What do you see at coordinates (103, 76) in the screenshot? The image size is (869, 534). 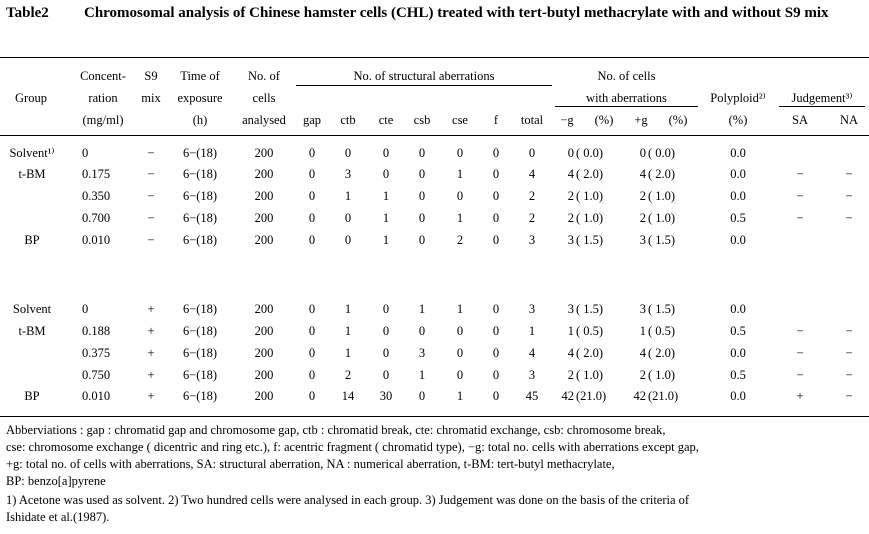 I see `header-concentration: Concent-` at bounding box center [103, 76].